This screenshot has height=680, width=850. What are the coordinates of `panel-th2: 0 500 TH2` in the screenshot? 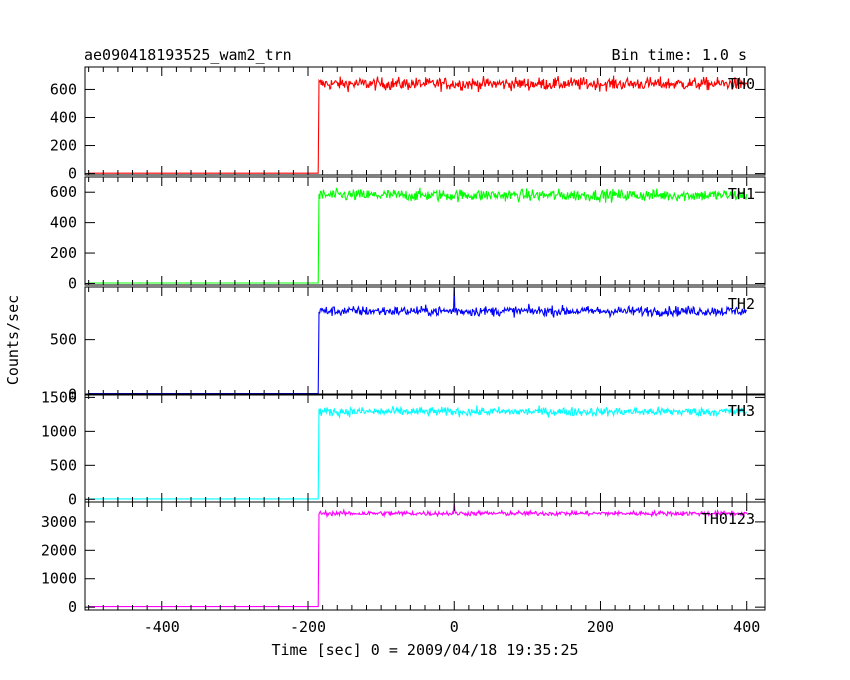 It's located at (408, 344).